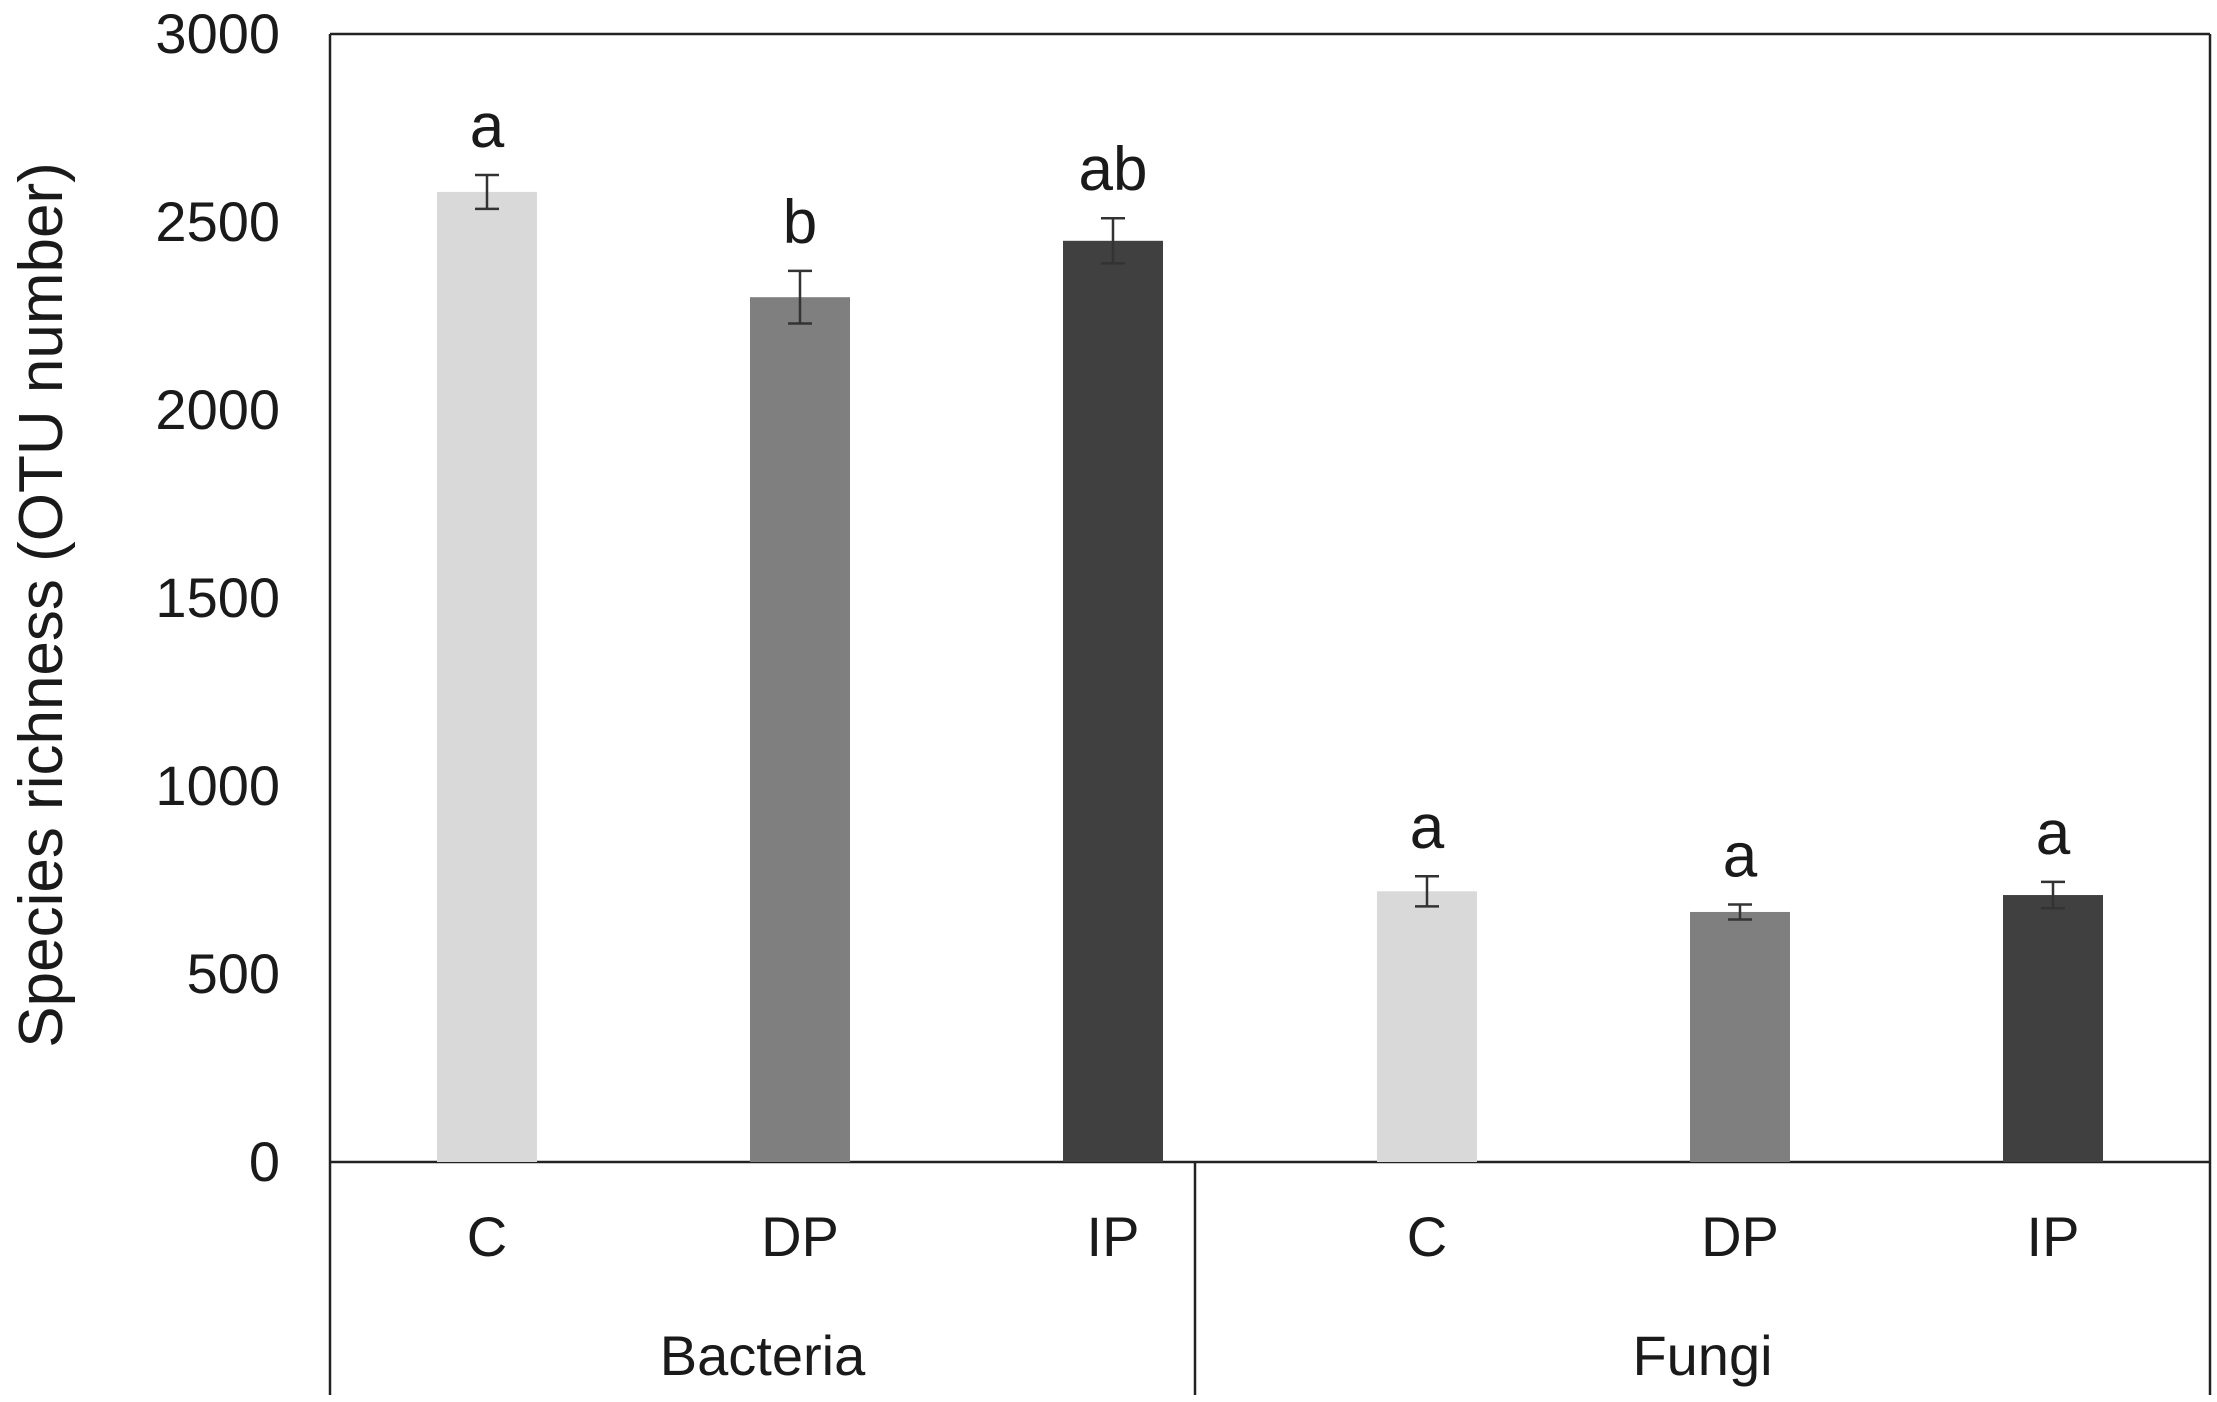 The height and width of the screenshot is (1402, 2217). What do you see at coordinates (1113, 169) in the screenshot?
I see `significance-letter: ab` at bounding box center [1113, 169].